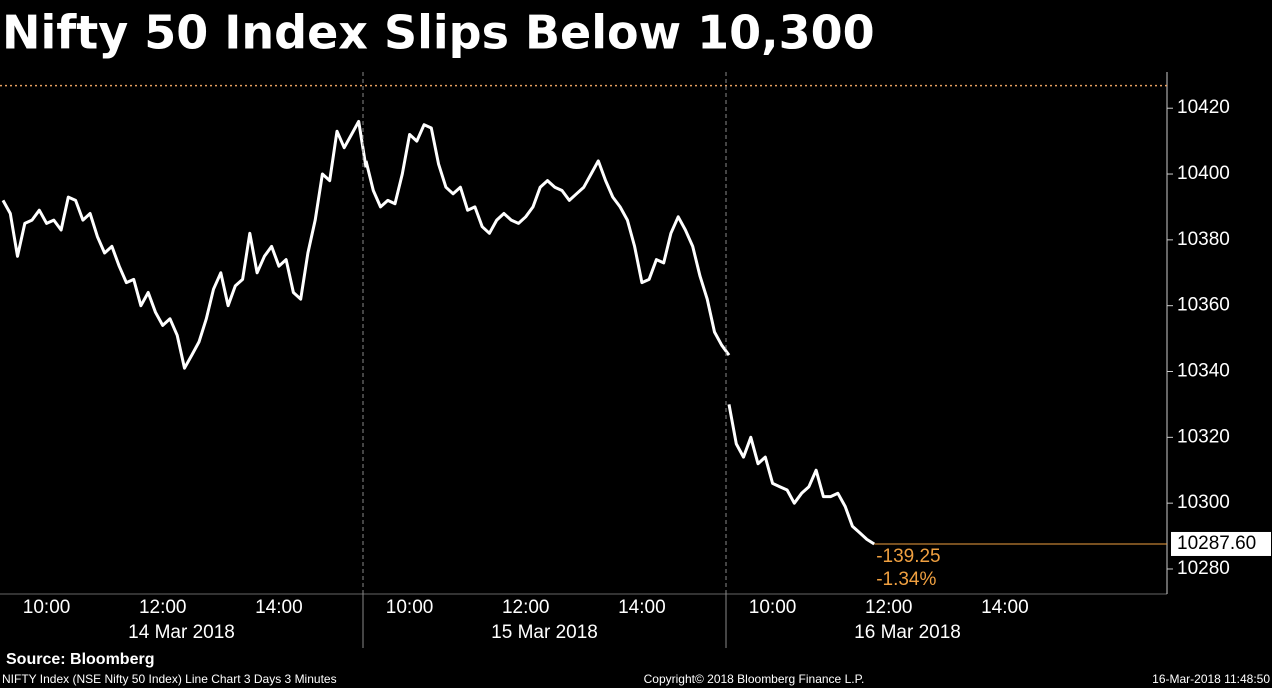 The width and height of the screenshot is (1272, 688). Describe the element at coordinates (1203, 239) in the screenshot. I see `y-tick-label: 10380` at that location.